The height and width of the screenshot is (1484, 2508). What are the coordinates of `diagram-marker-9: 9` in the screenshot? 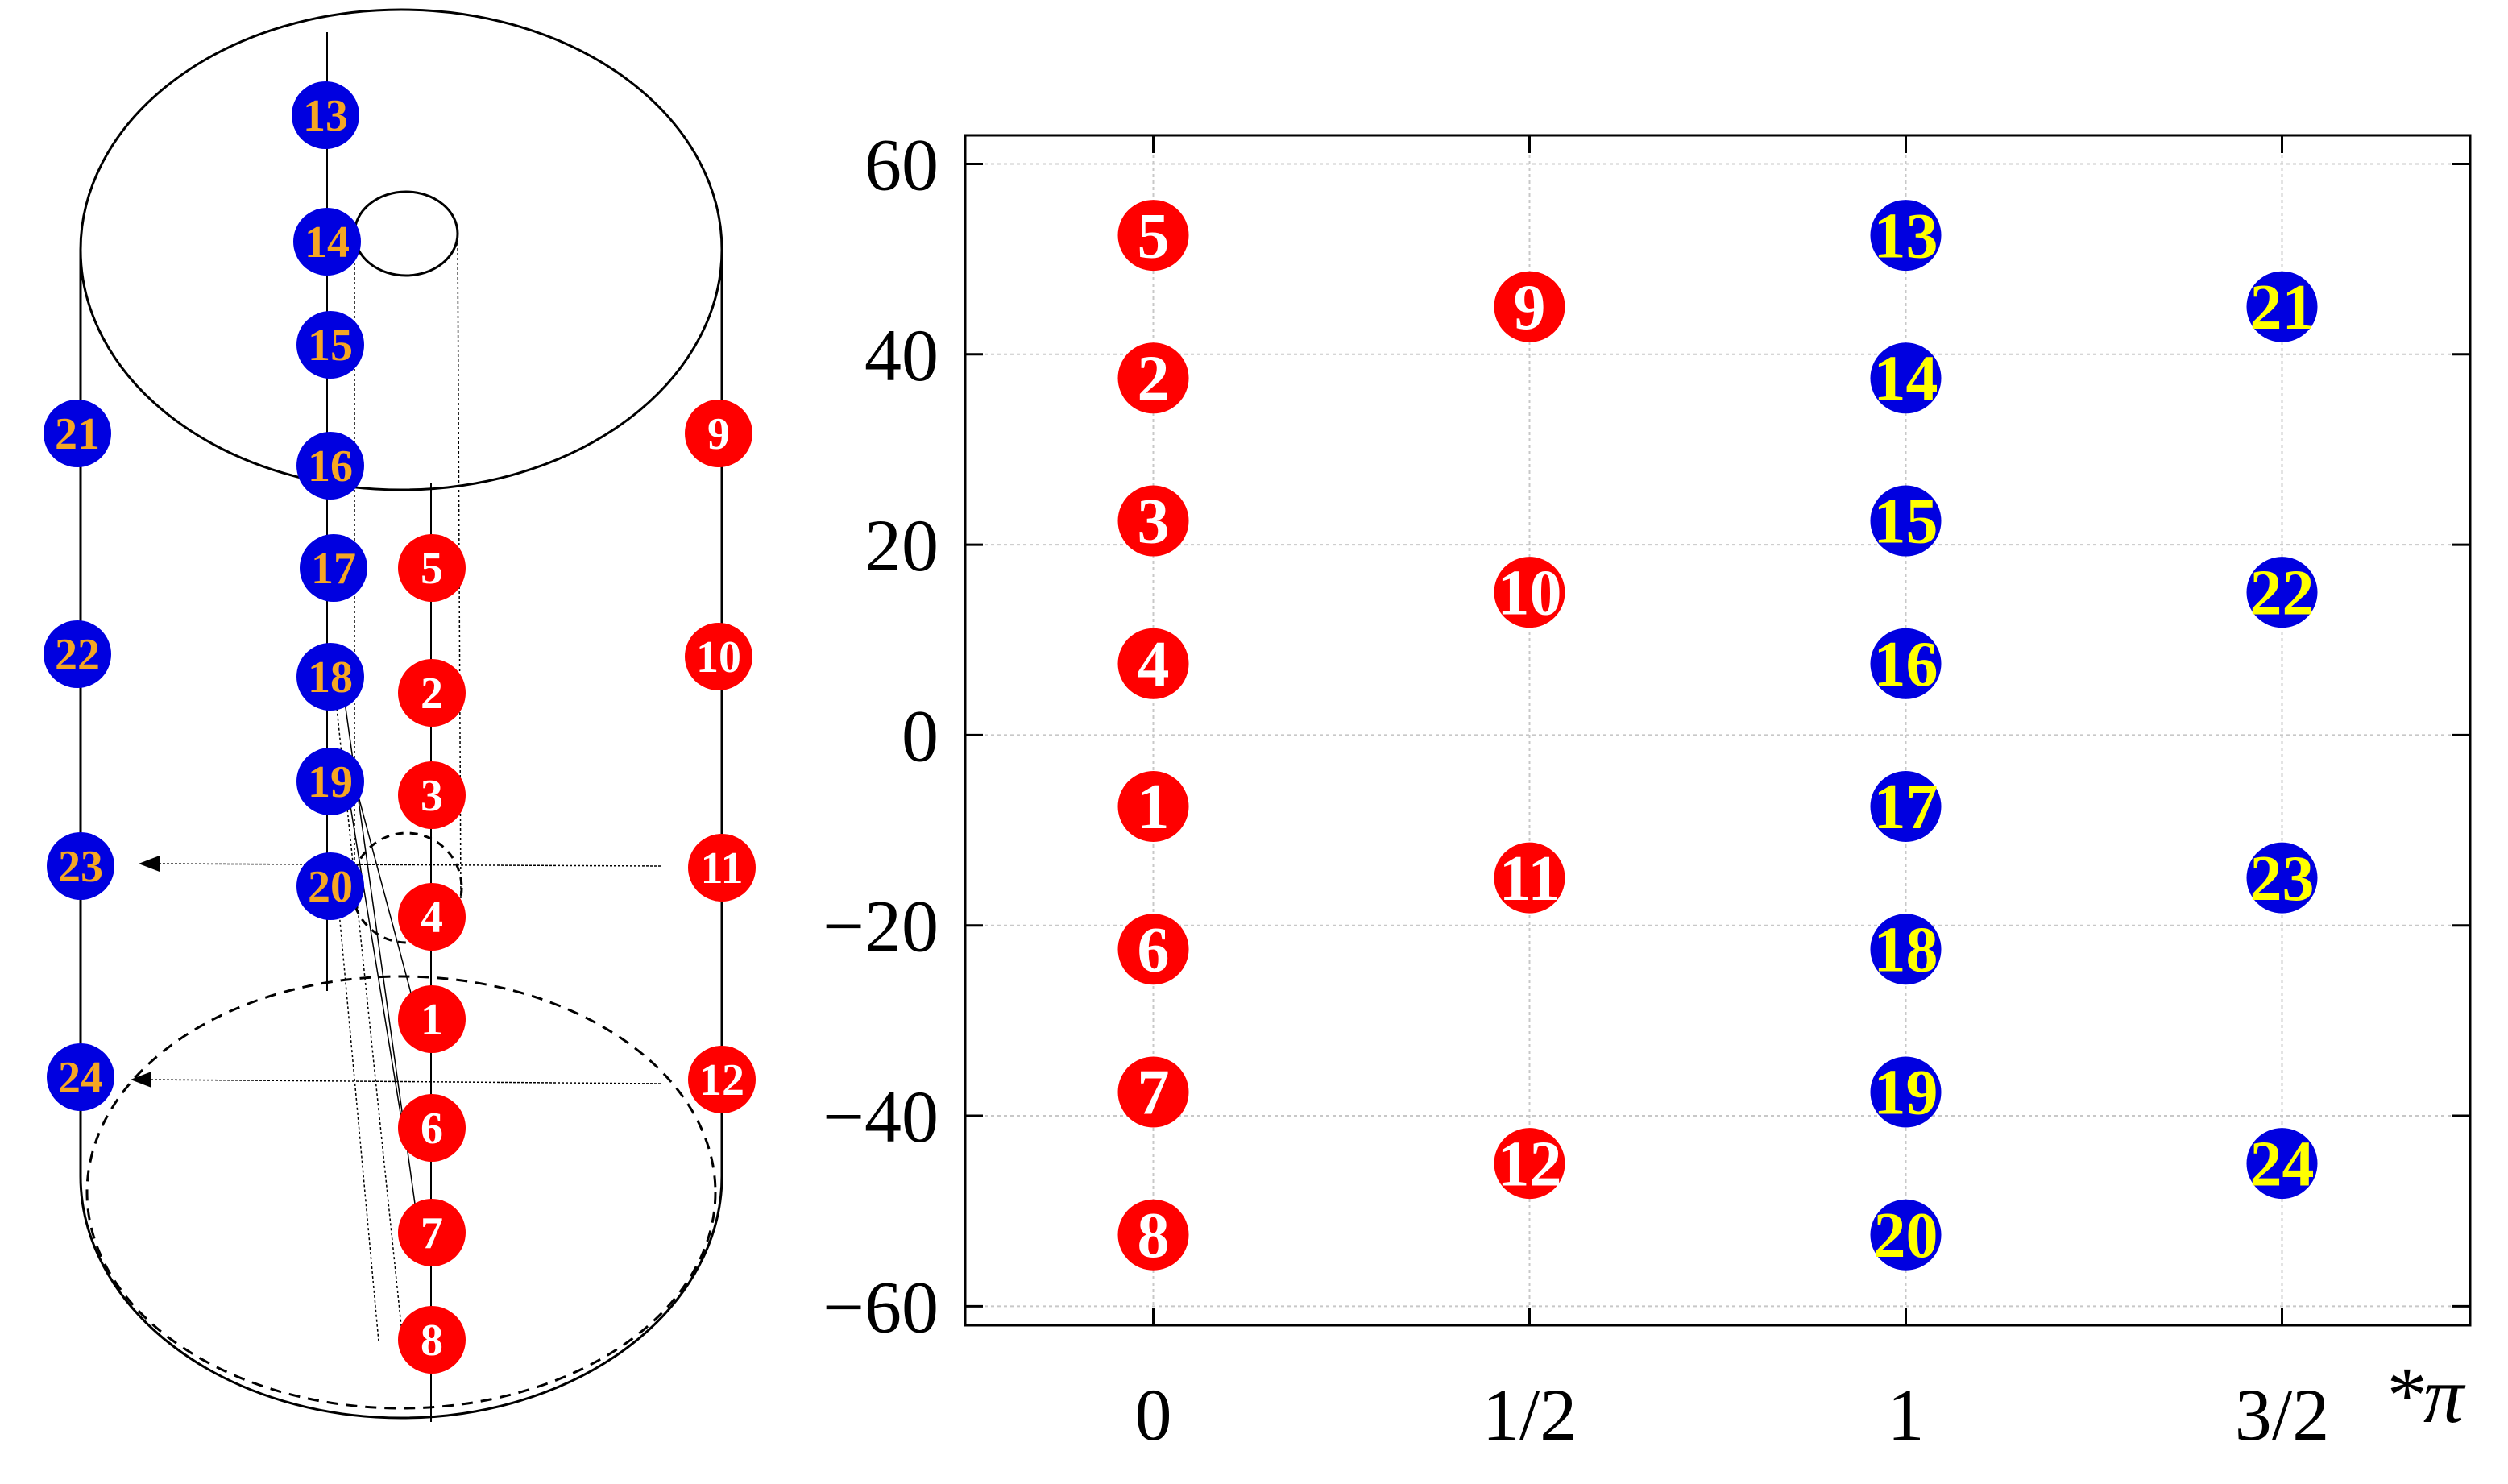 It's located at (718, 433).